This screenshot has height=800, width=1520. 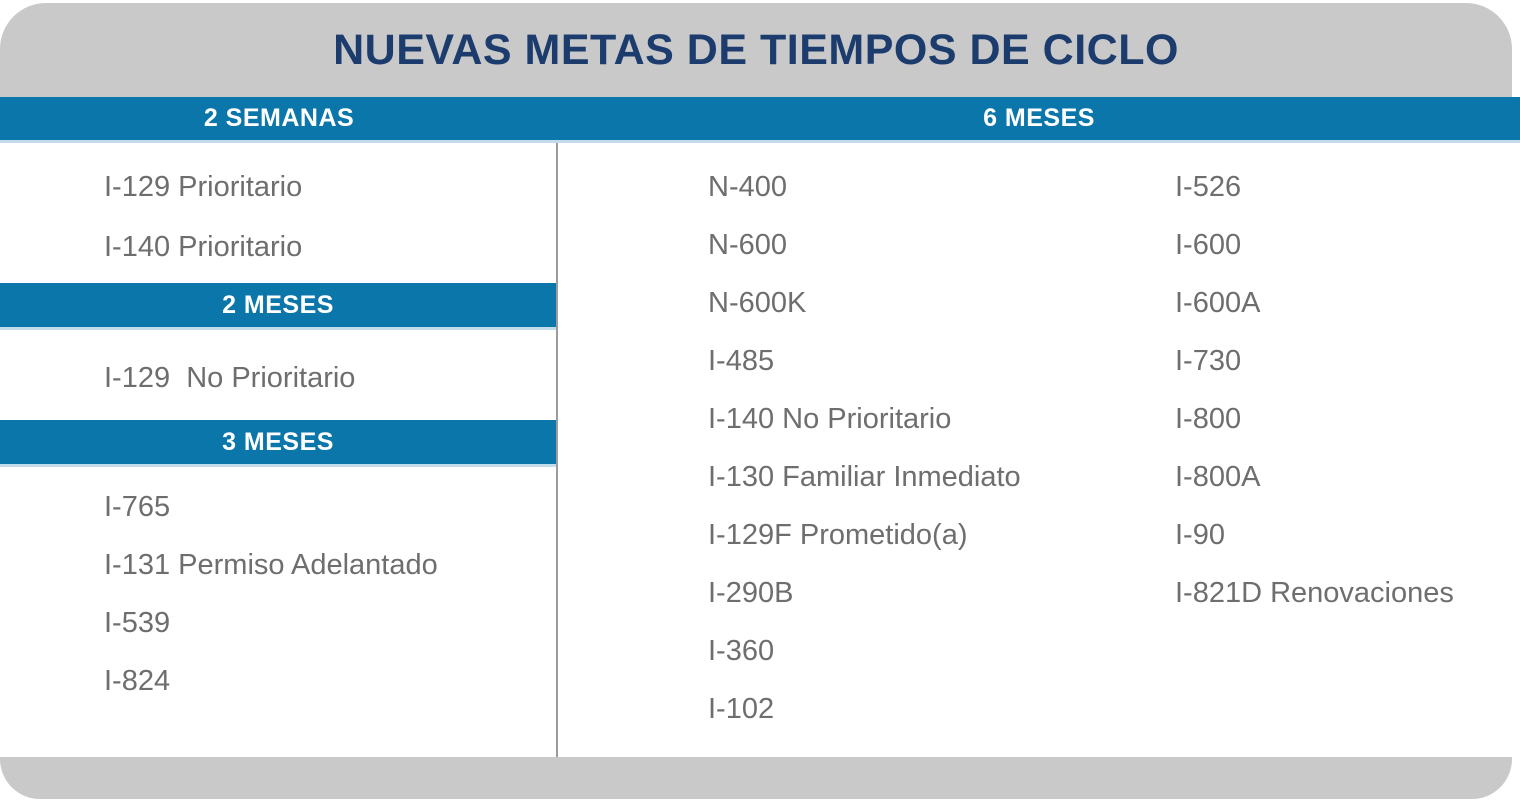 What do you see at coordinates (1208, 186) in the screenshot?
I see `list-item: I-526` at bounding box center [1208, 186].